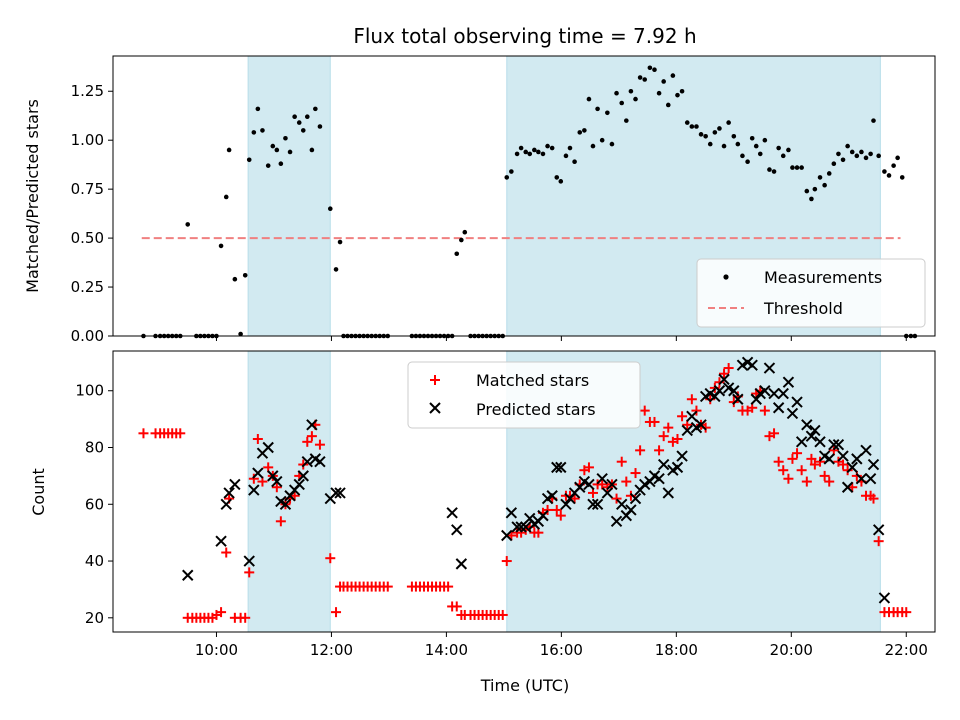  I want to click on bottom-ytick-label: 80, so click(94, 448).